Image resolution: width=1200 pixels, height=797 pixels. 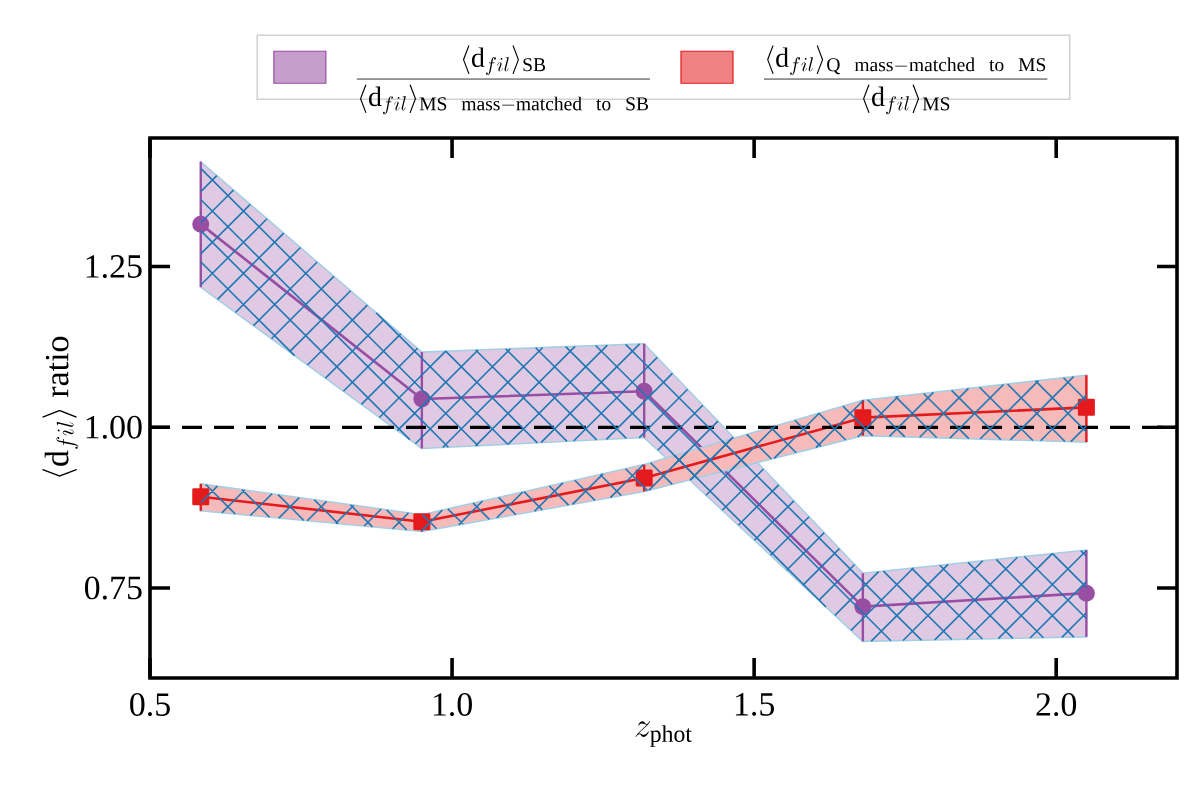 I want to click on x-tick-label: 2.0, so click(x=1056, y=705).